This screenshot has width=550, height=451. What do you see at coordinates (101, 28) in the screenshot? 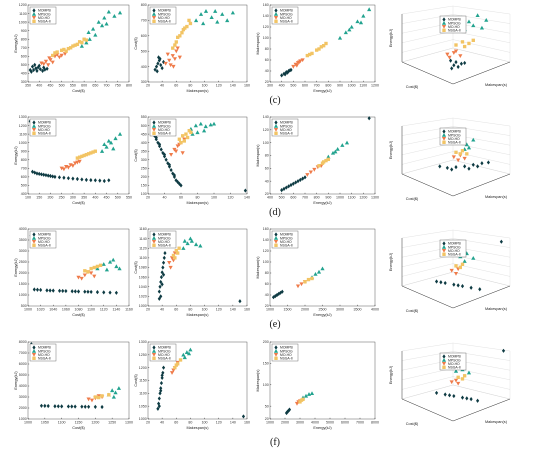
I see `series-mpsog` at bounding box center [101, 28].